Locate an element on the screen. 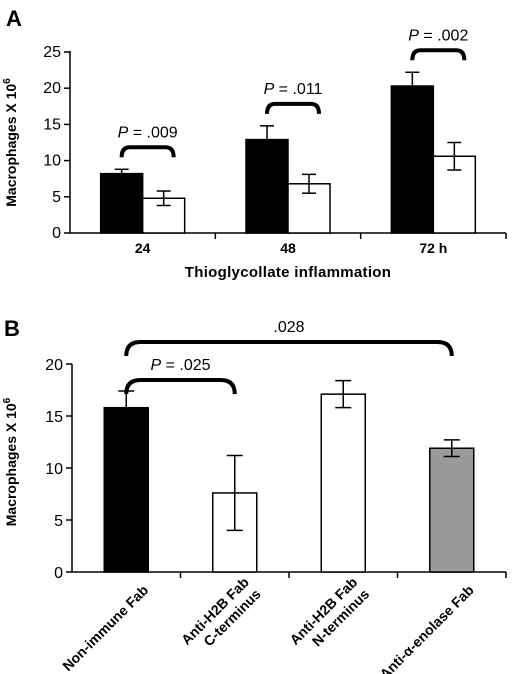  p-value-label: P = .011 is located at coordinates (293, 89).